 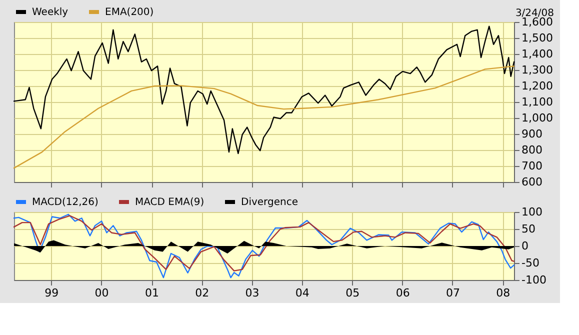 I want to click on x-tick-label: 05, so click(x=353, y=293).